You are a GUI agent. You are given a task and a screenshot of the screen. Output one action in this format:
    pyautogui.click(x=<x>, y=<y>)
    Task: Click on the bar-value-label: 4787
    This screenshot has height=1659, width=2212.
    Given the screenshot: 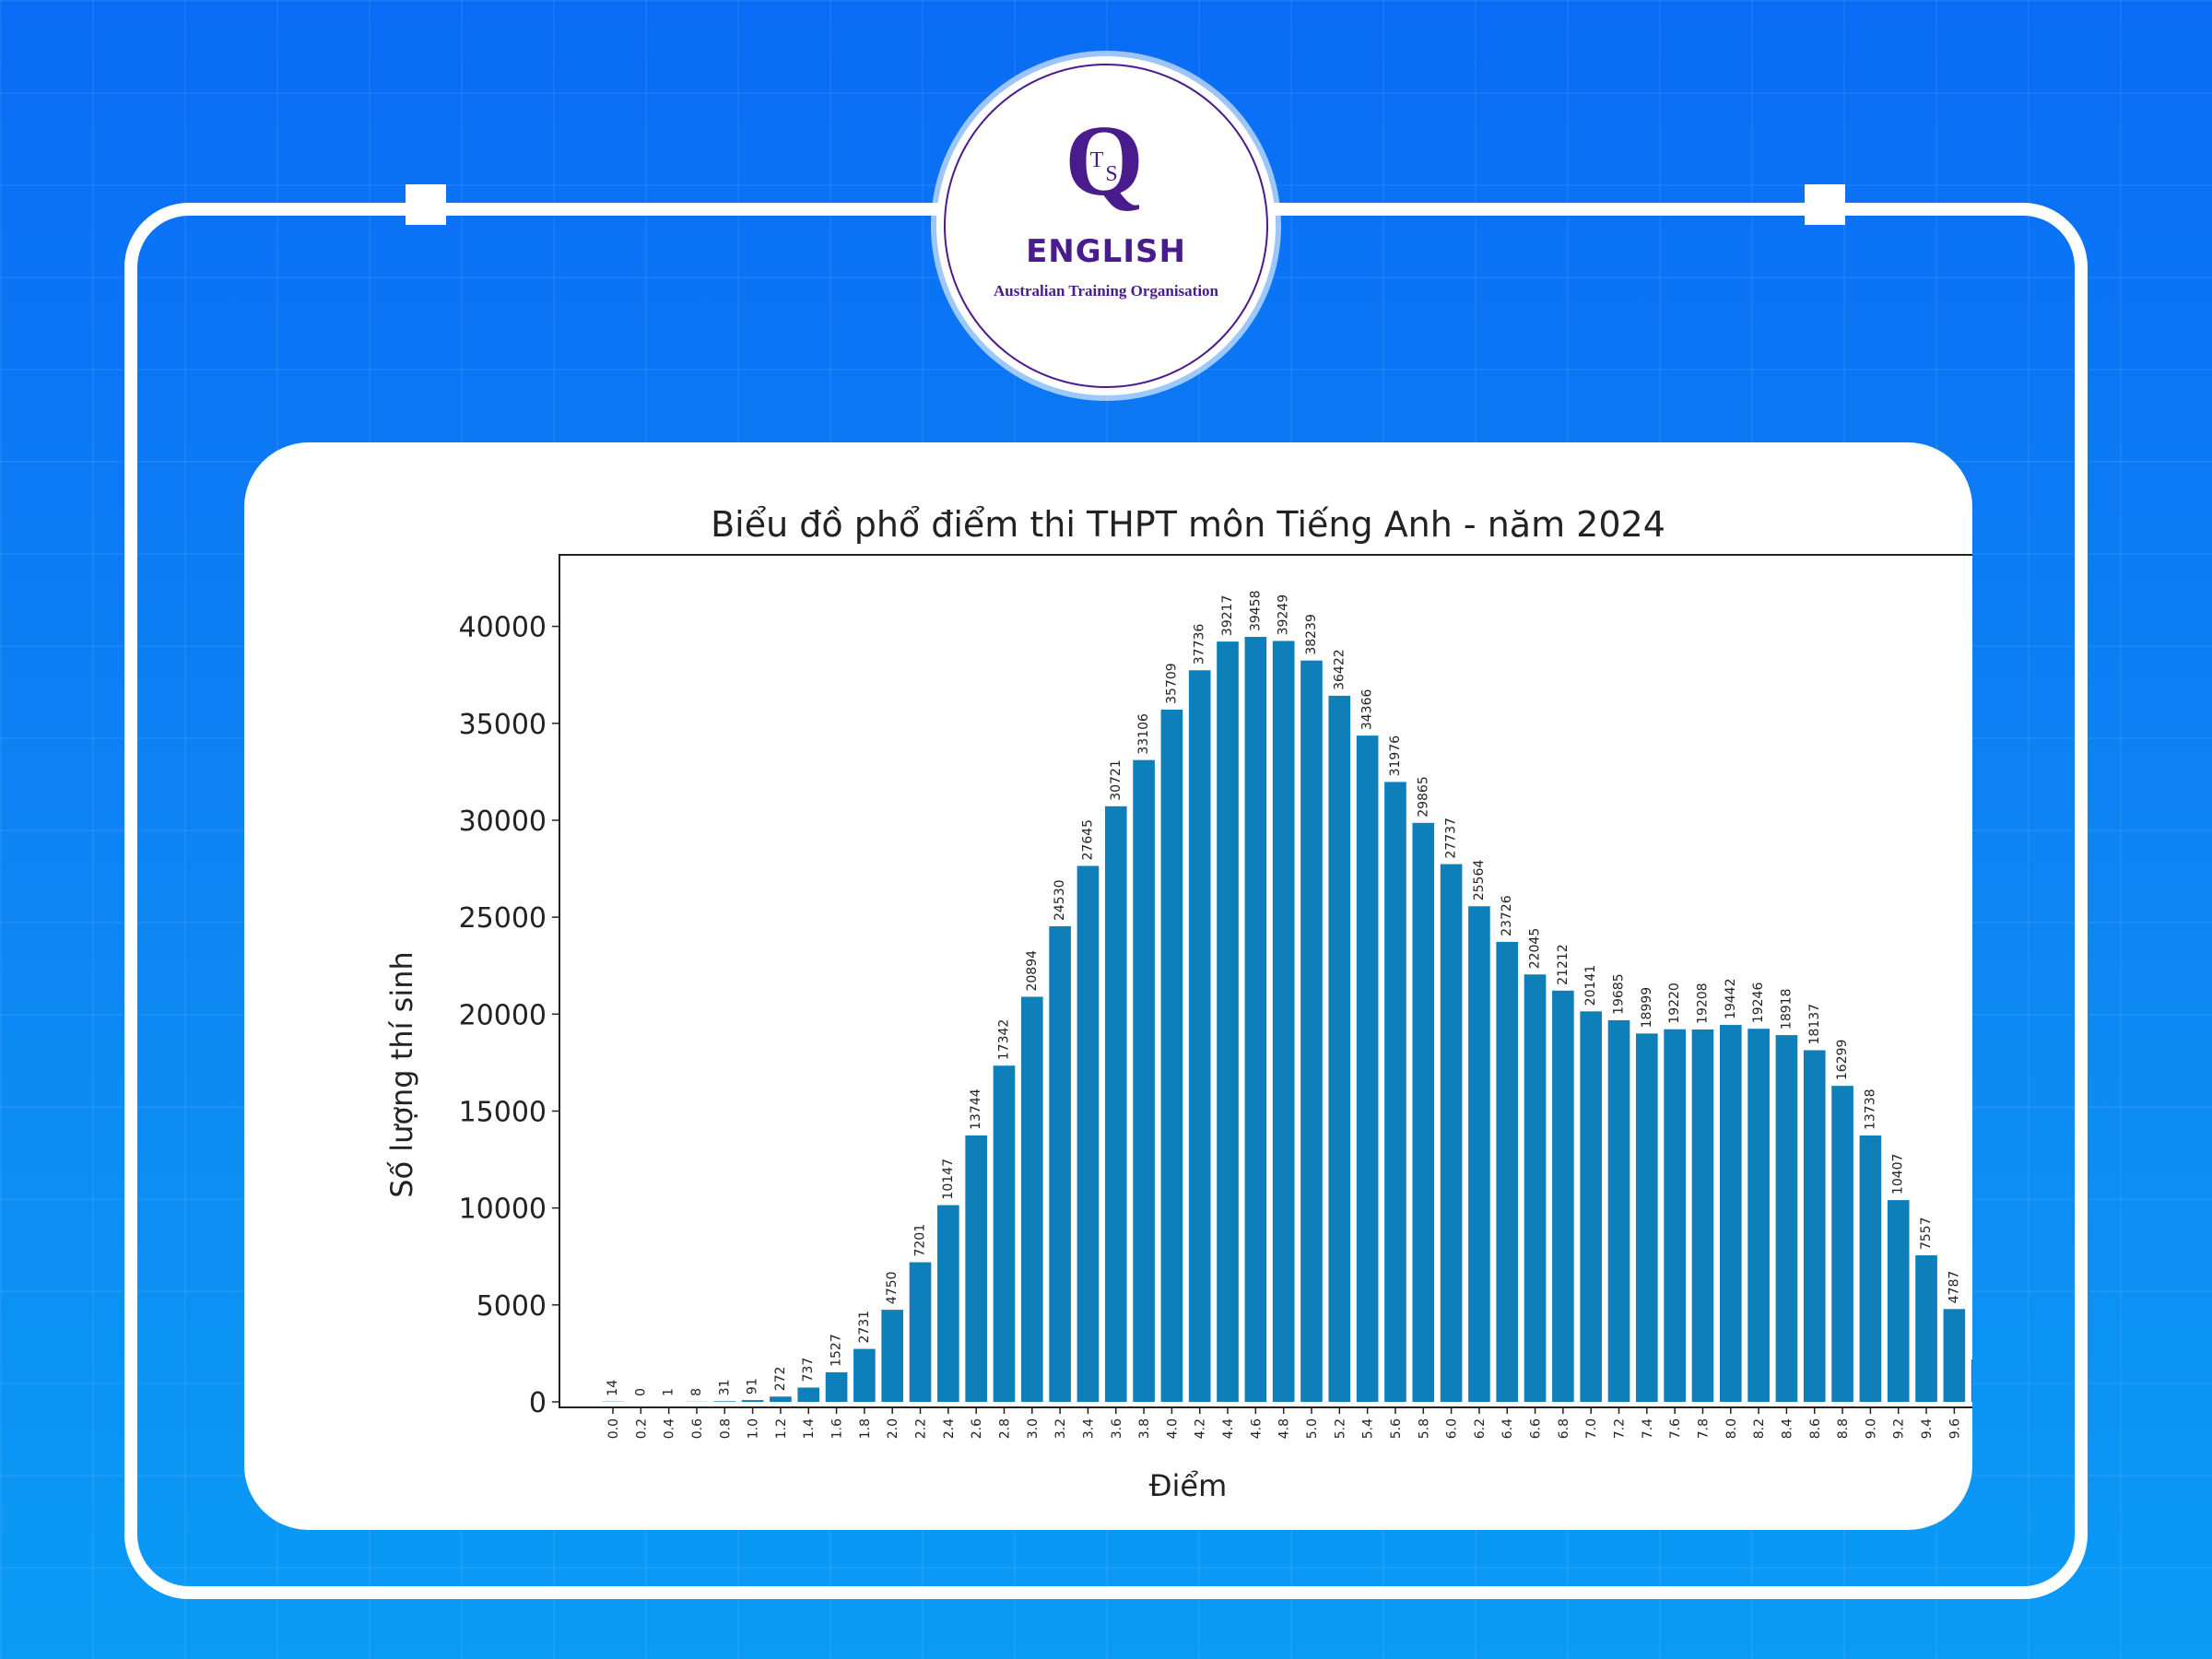 What is the action you would take?
    pyautogui.click(x=1954, y=1287)
    